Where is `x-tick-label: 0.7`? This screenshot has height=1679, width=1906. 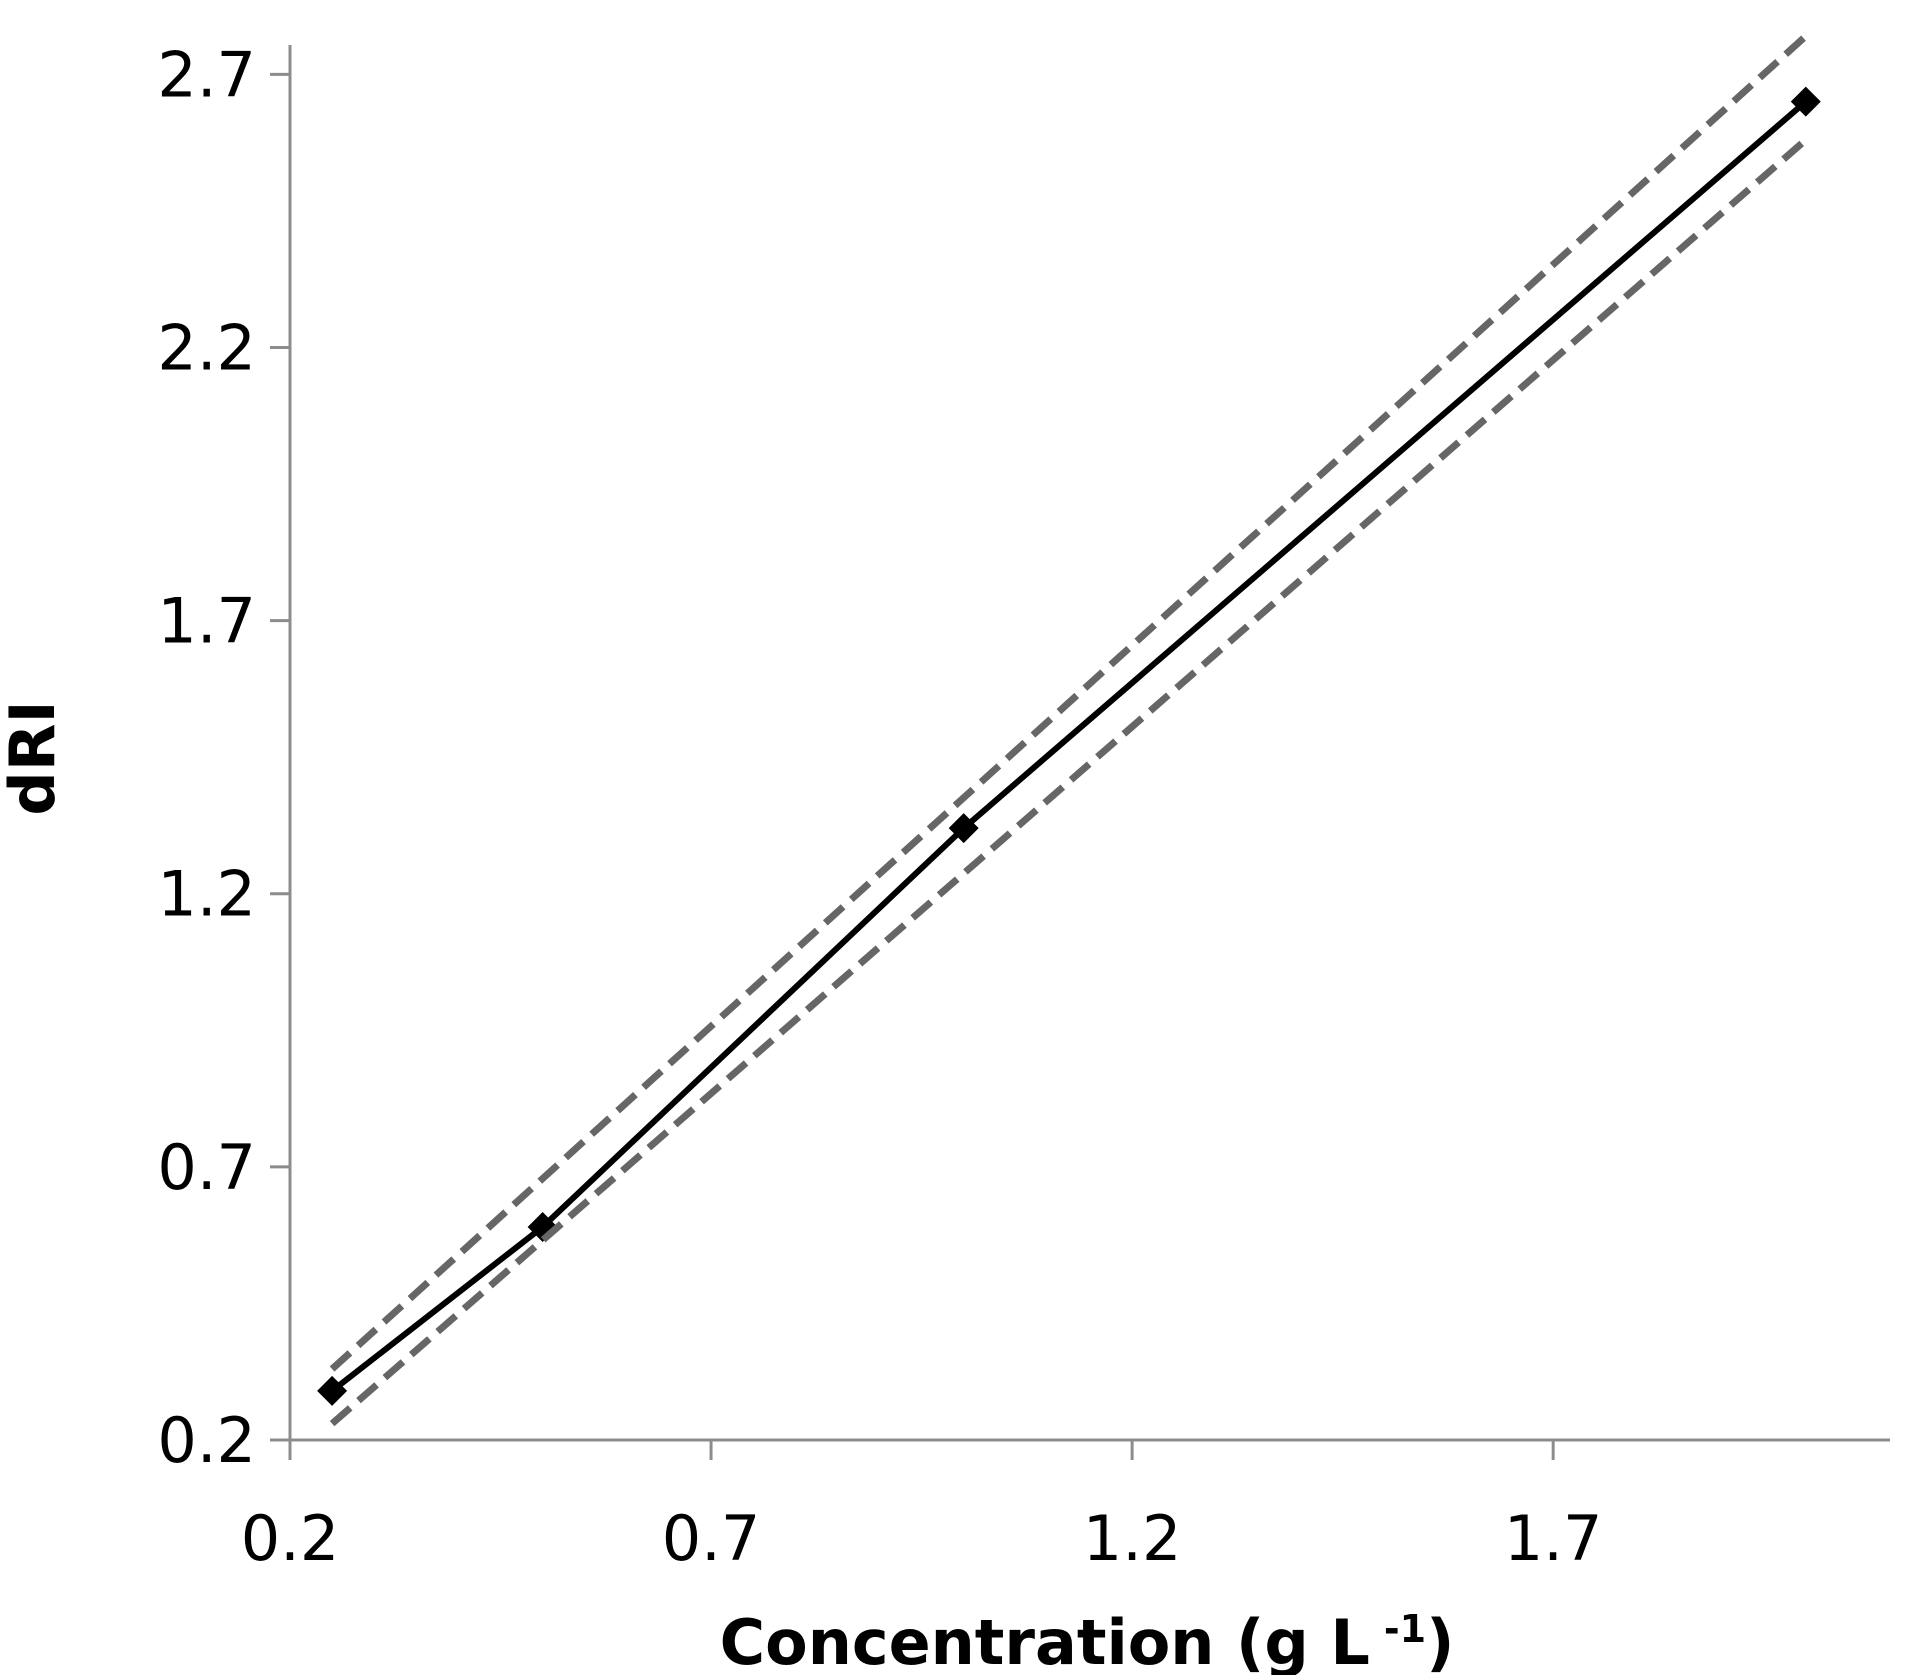
x-tick-label: 0.7 is located at coordinates (711, 1538).